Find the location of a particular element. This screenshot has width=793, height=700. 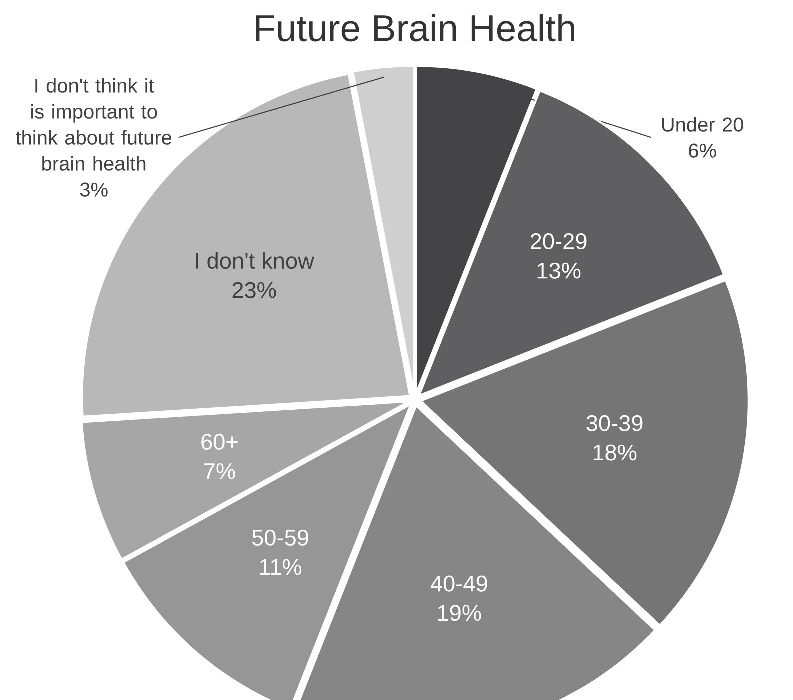

slice-label: I don't know is located at coordinates (255, 261).